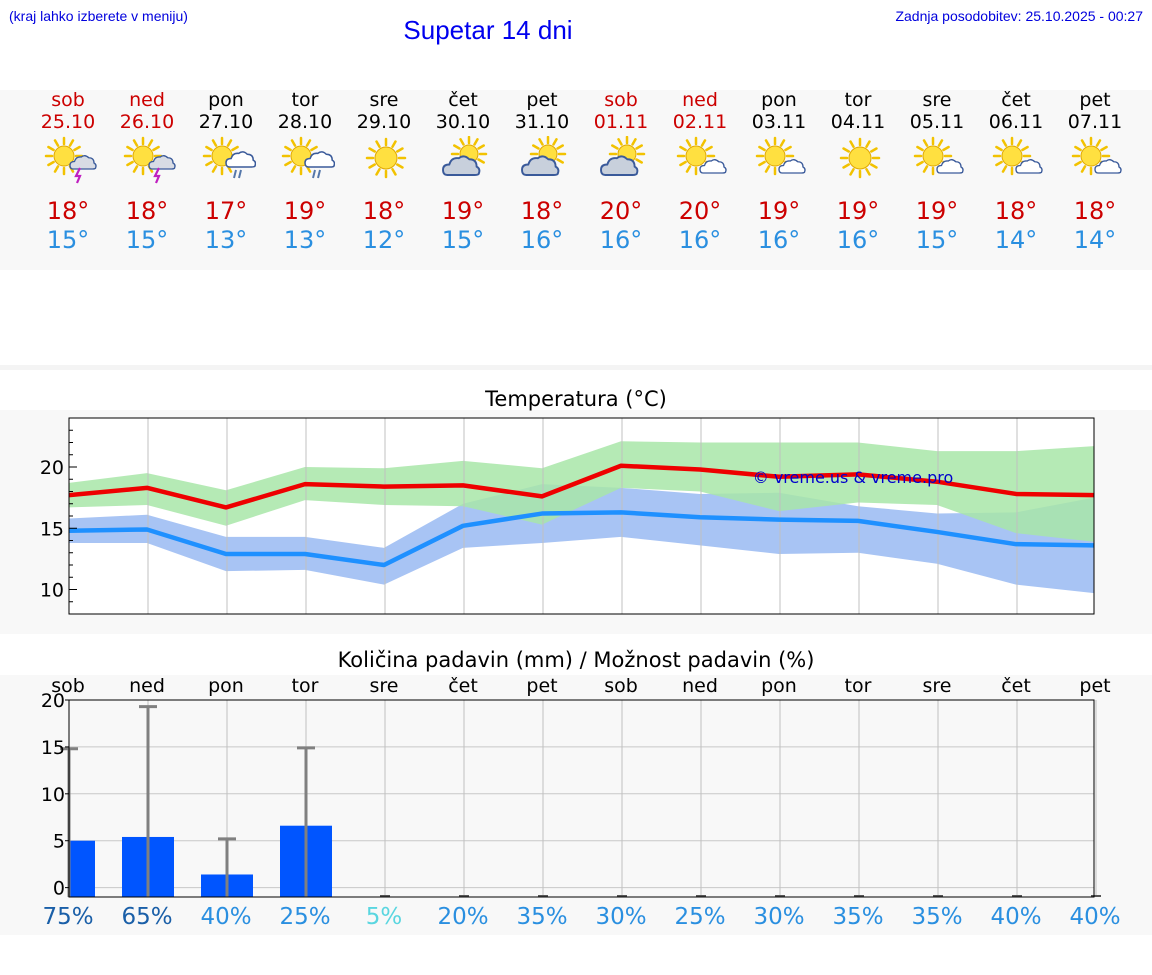 This screenshot has height=975, width=1152. I want to click on max-temp: 17°, so click(226, 211).